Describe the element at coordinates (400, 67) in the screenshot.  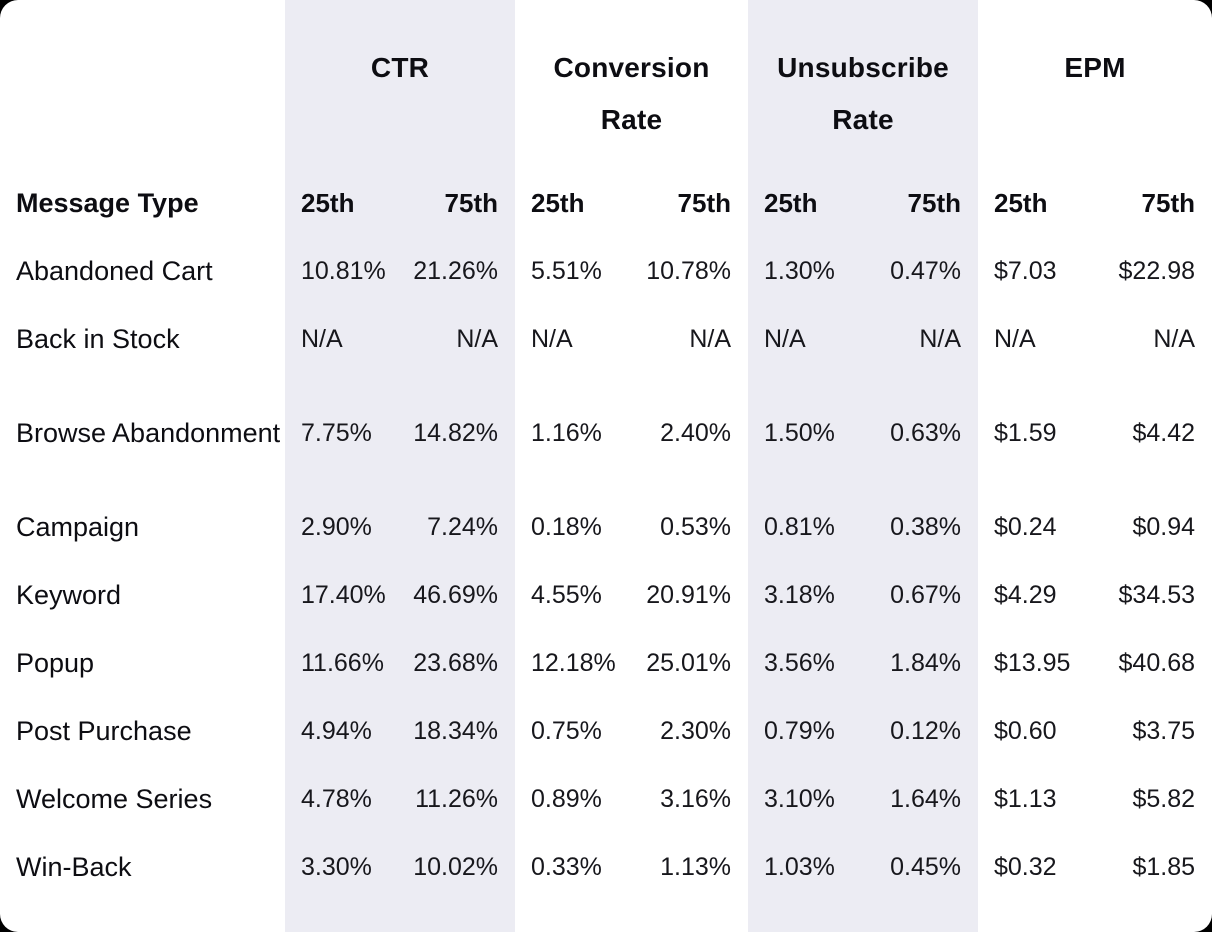
I see `group-header-ctr-label: CTR` at that location.